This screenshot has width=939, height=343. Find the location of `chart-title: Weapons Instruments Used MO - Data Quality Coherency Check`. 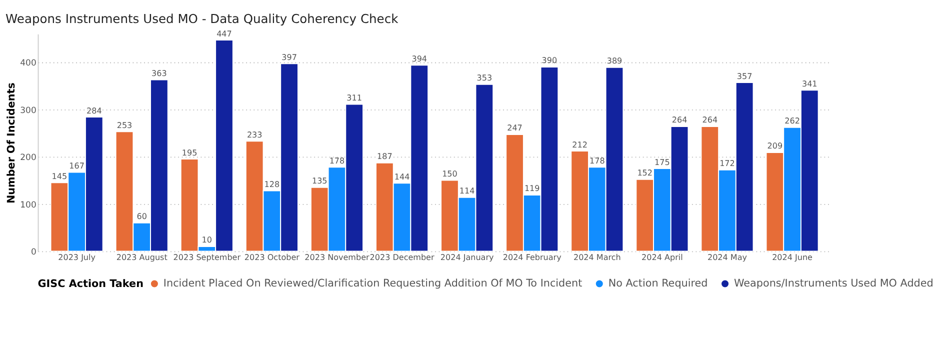

chart-title: Weapons Instruments Used MO - Data Quality Coherency Check is located at coordinates (203, 19).